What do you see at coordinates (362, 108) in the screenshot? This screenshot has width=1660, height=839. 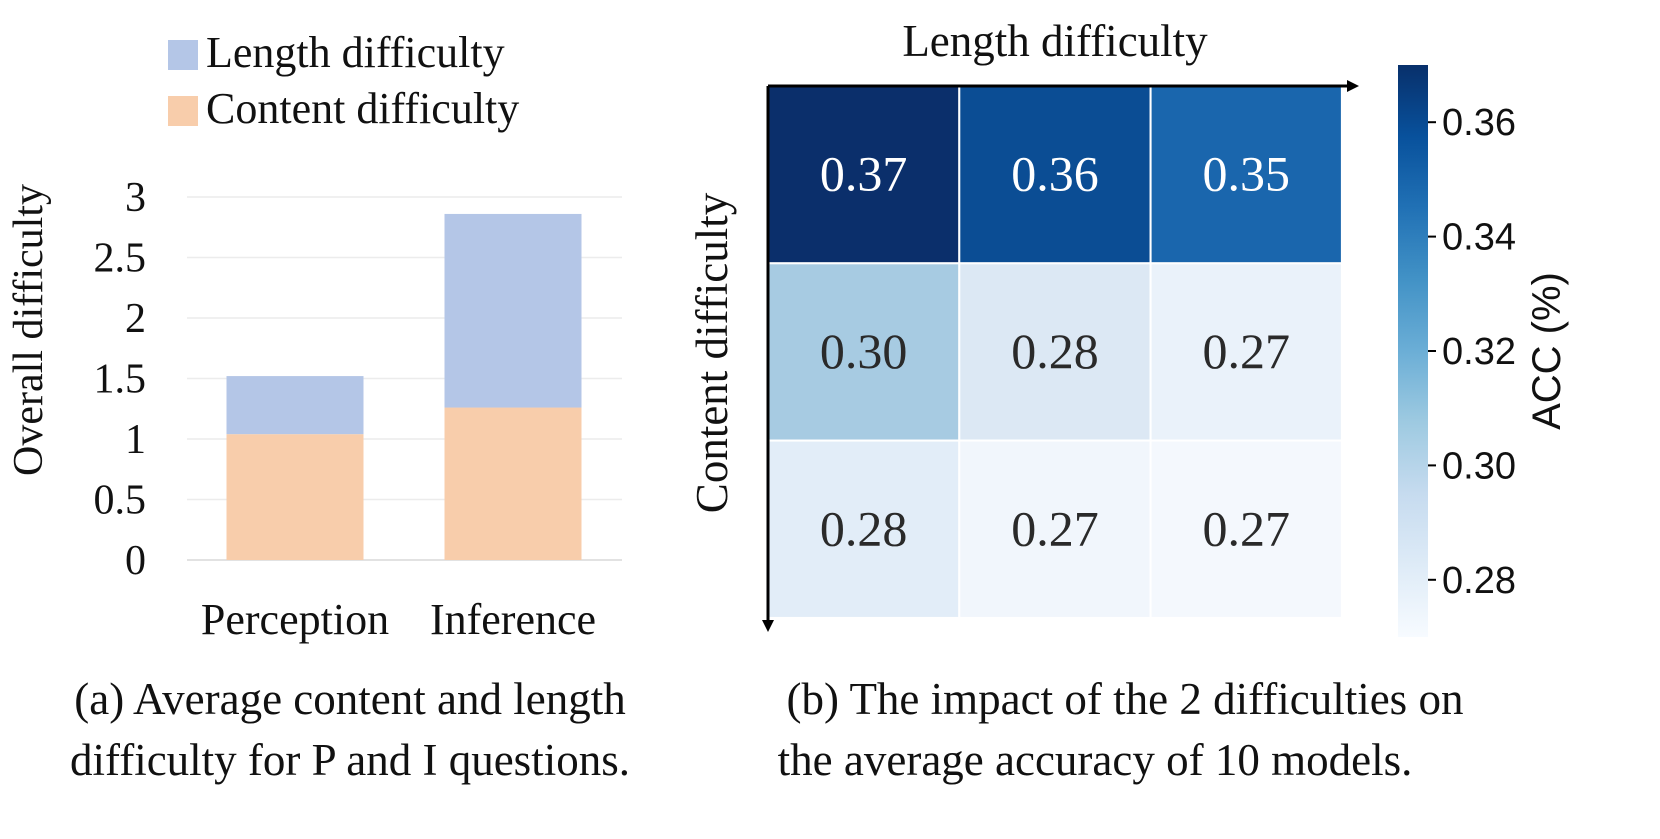 I see `legend-label: Content difficulty` at bounding box center [362, 108].